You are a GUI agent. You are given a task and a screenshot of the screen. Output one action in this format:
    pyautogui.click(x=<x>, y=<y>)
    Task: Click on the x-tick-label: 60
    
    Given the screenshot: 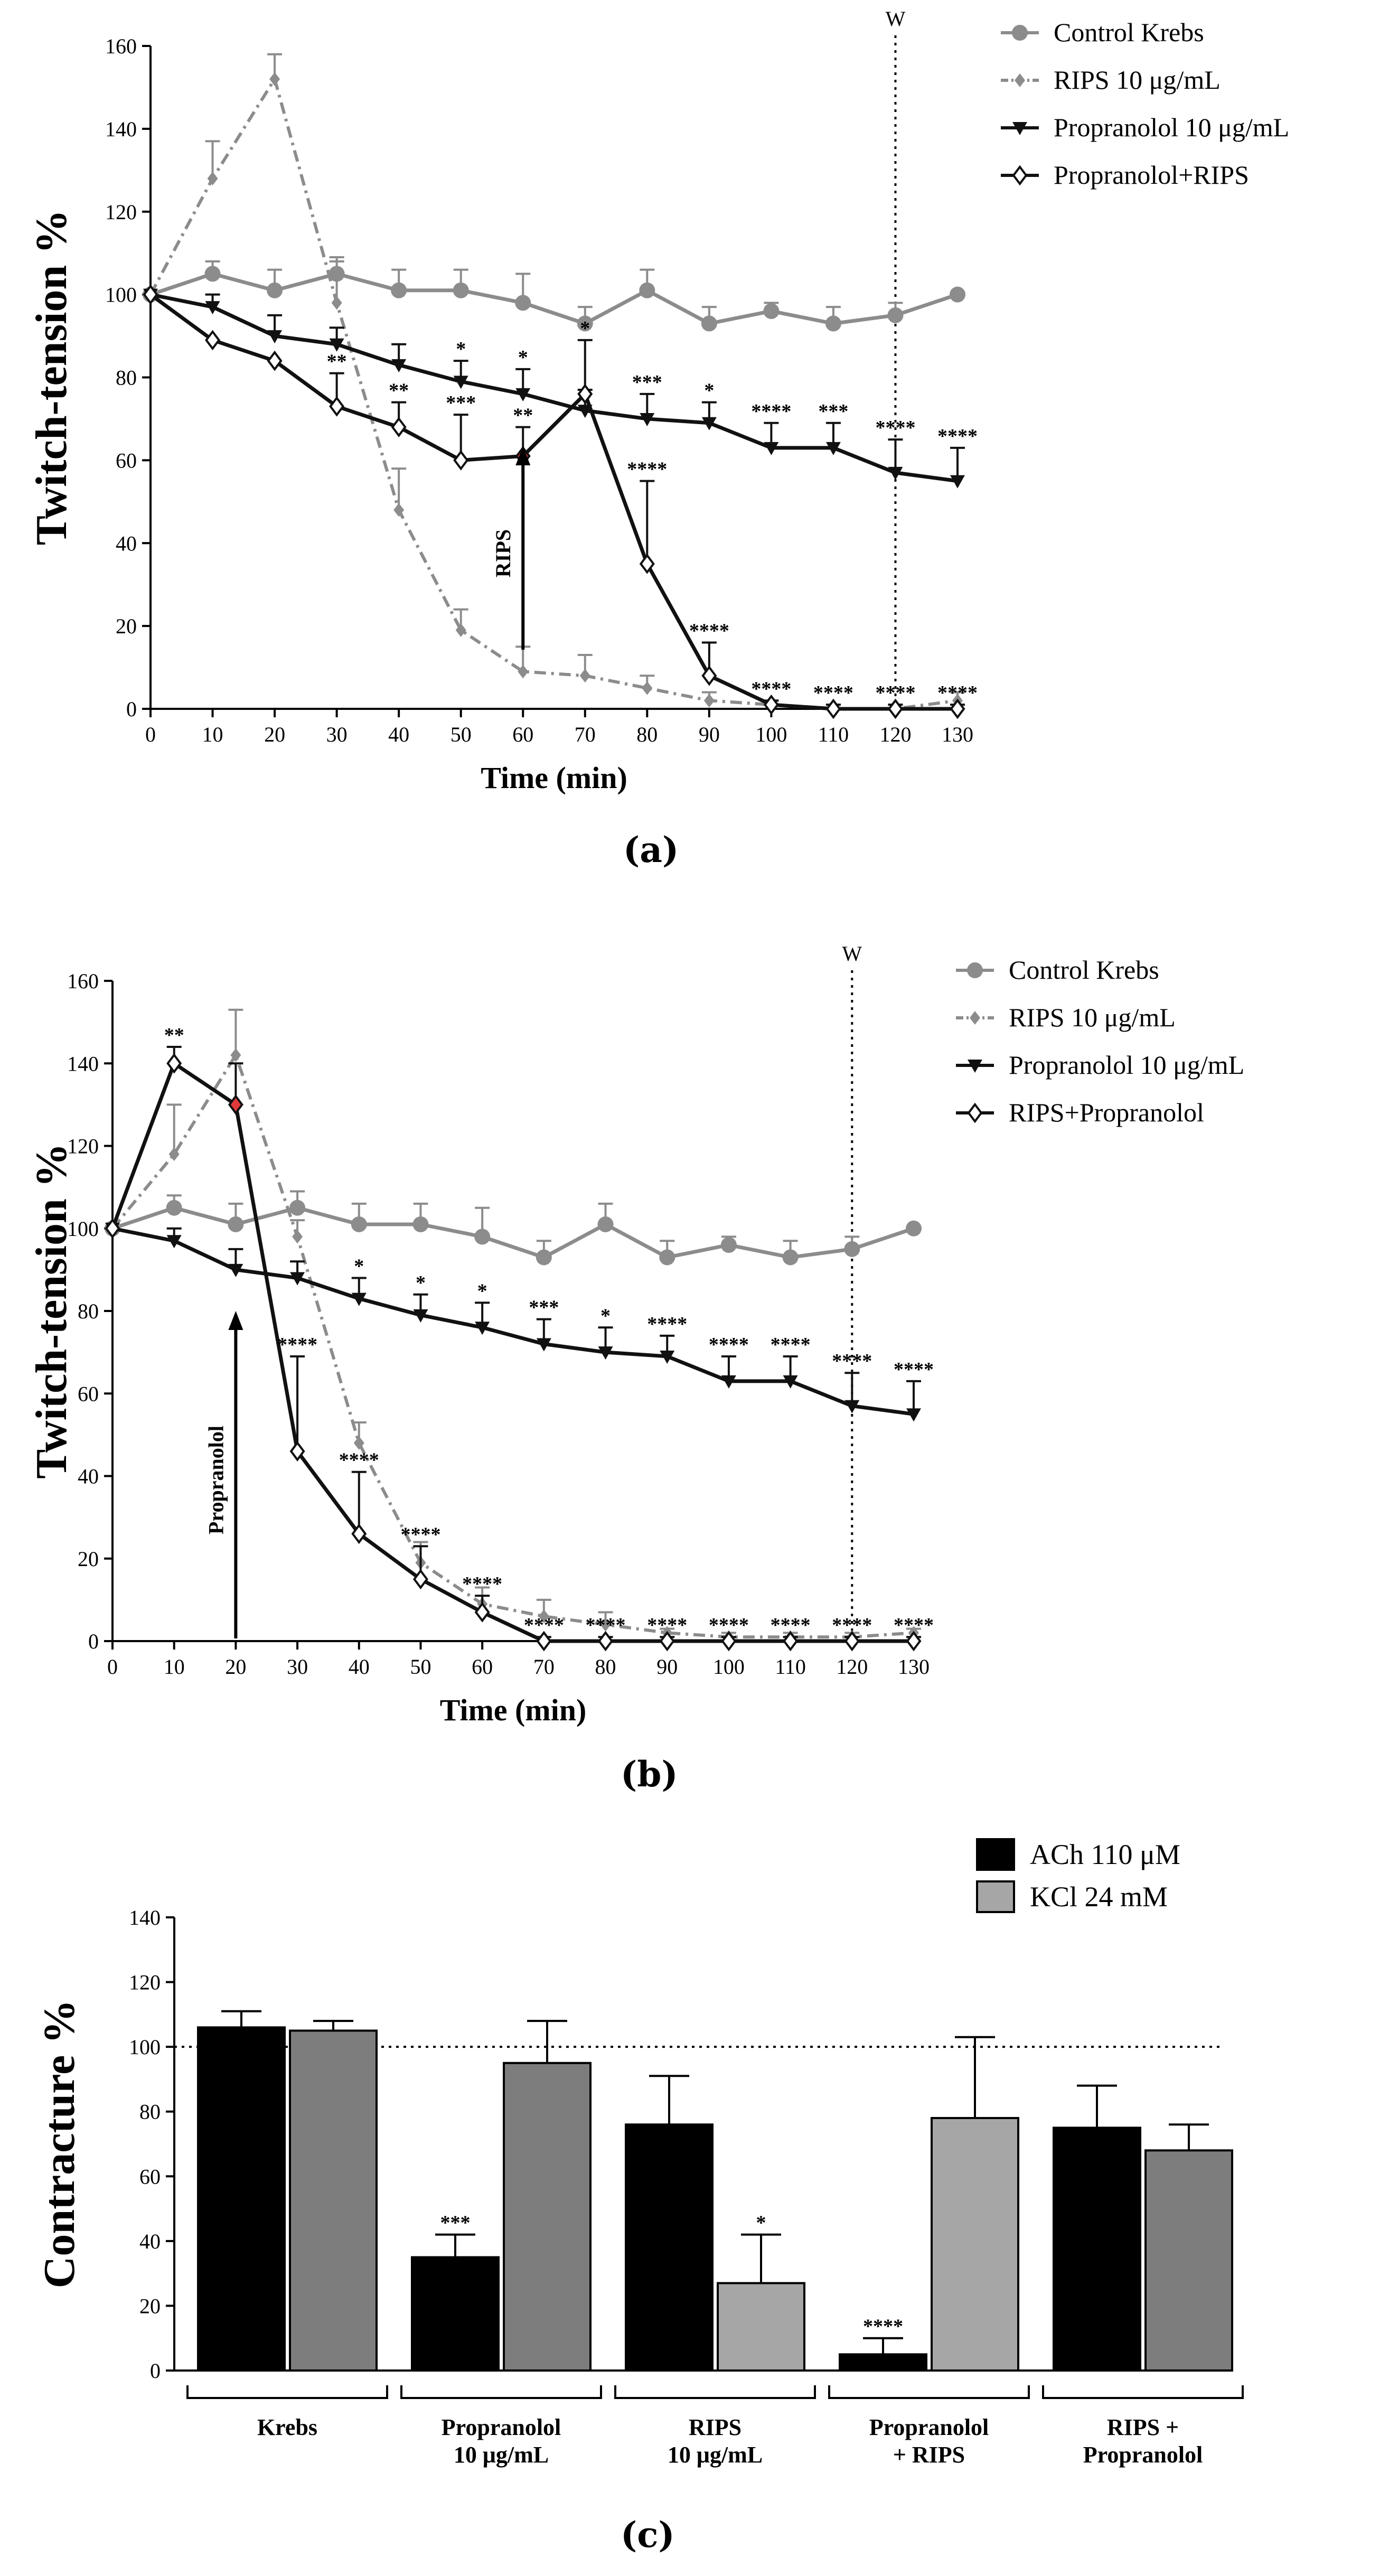 What is the action you would take?
    pyautogui.click(x=522, y=734)
    